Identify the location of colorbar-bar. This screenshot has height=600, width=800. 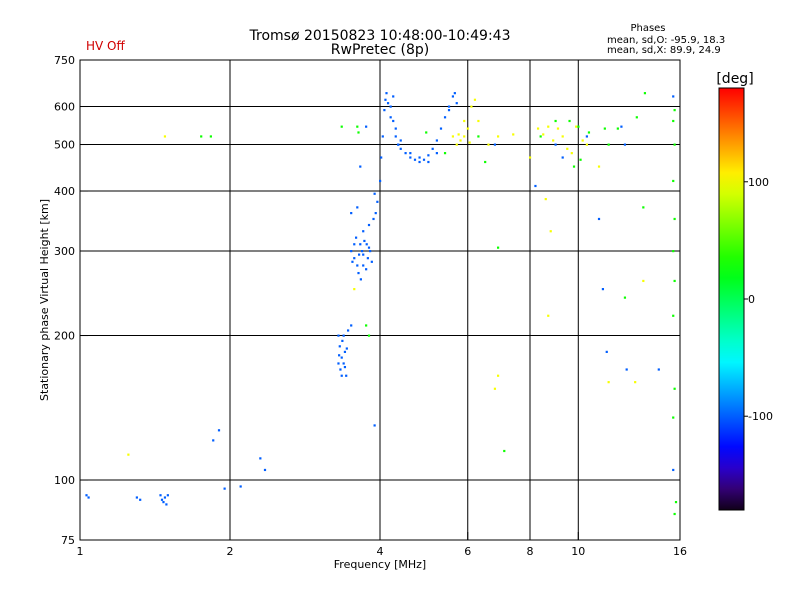
(731, 299).